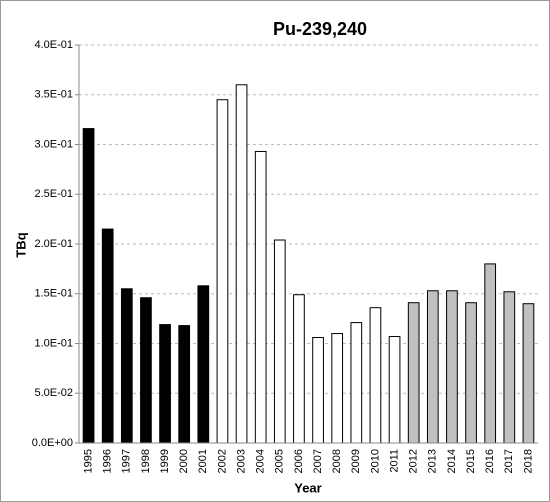 This screenshot has width=550, height=502. What do you see at coordinates (127, 461) in the screenshot?
I see `x-tick-label: 1997` at bounding box center [127, 461].